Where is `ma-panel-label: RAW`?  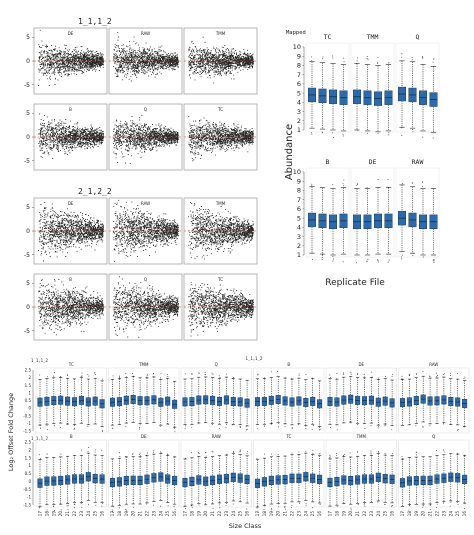 ma-panel-label: RAW is located at coordinates (145, 203).